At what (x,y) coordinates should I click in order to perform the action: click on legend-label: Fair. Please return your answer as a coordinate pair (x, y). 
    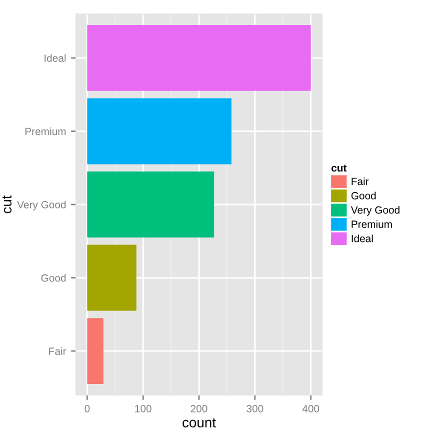
    Looking at the image, I should click on (360, 181).